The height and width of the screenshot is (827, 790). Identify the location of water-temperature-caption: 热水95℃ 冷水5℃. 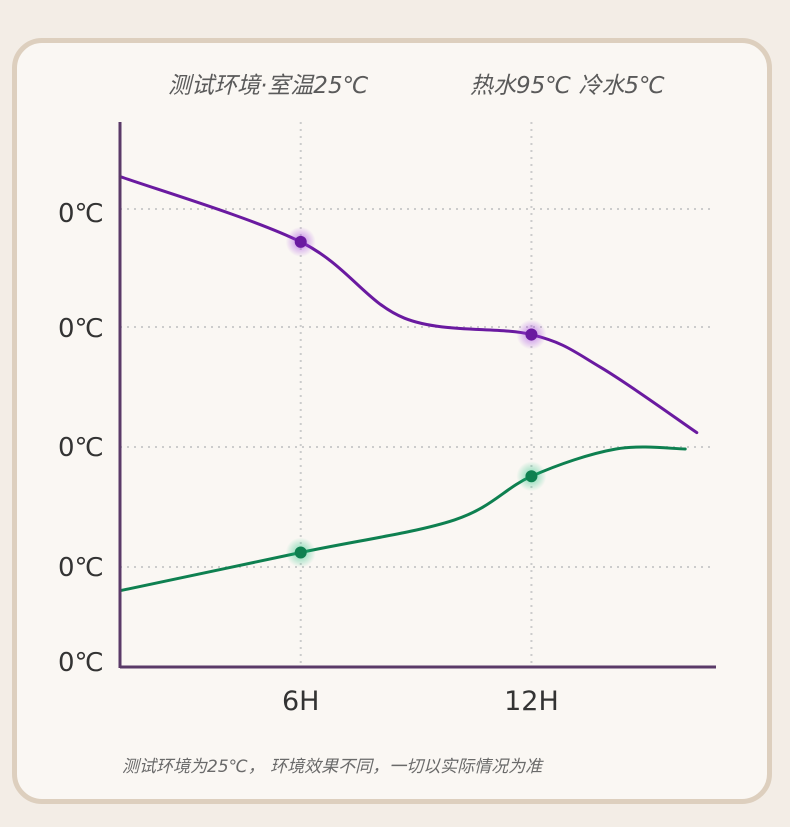
(567, 86).